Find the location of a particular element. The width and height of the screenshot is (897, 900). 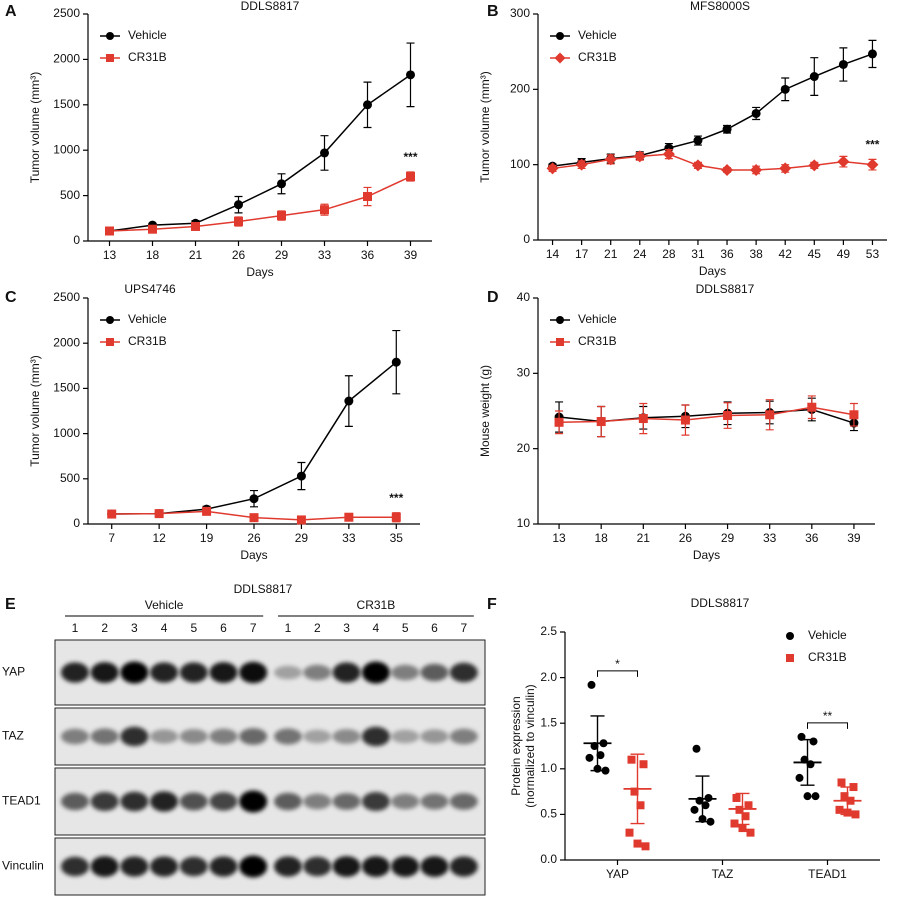

x-tick-label: 24 is located at coordinates (640, 254).